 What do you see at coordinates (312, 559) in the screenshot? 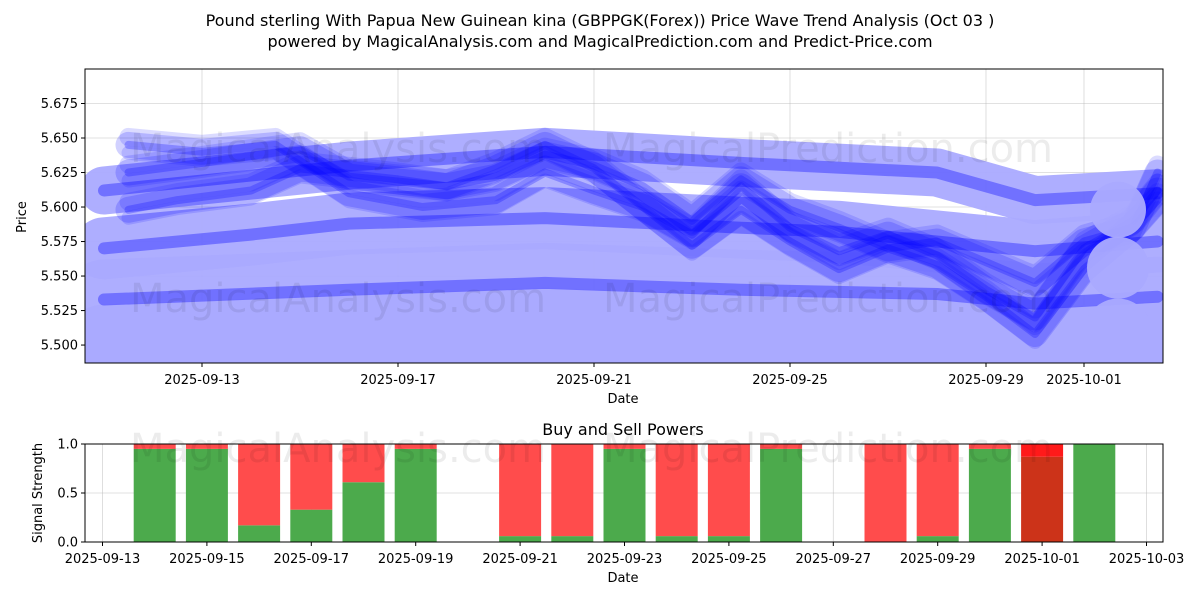
I see `signal-x-tick-label: 2025-09-17` at bounding box center [312, 559].